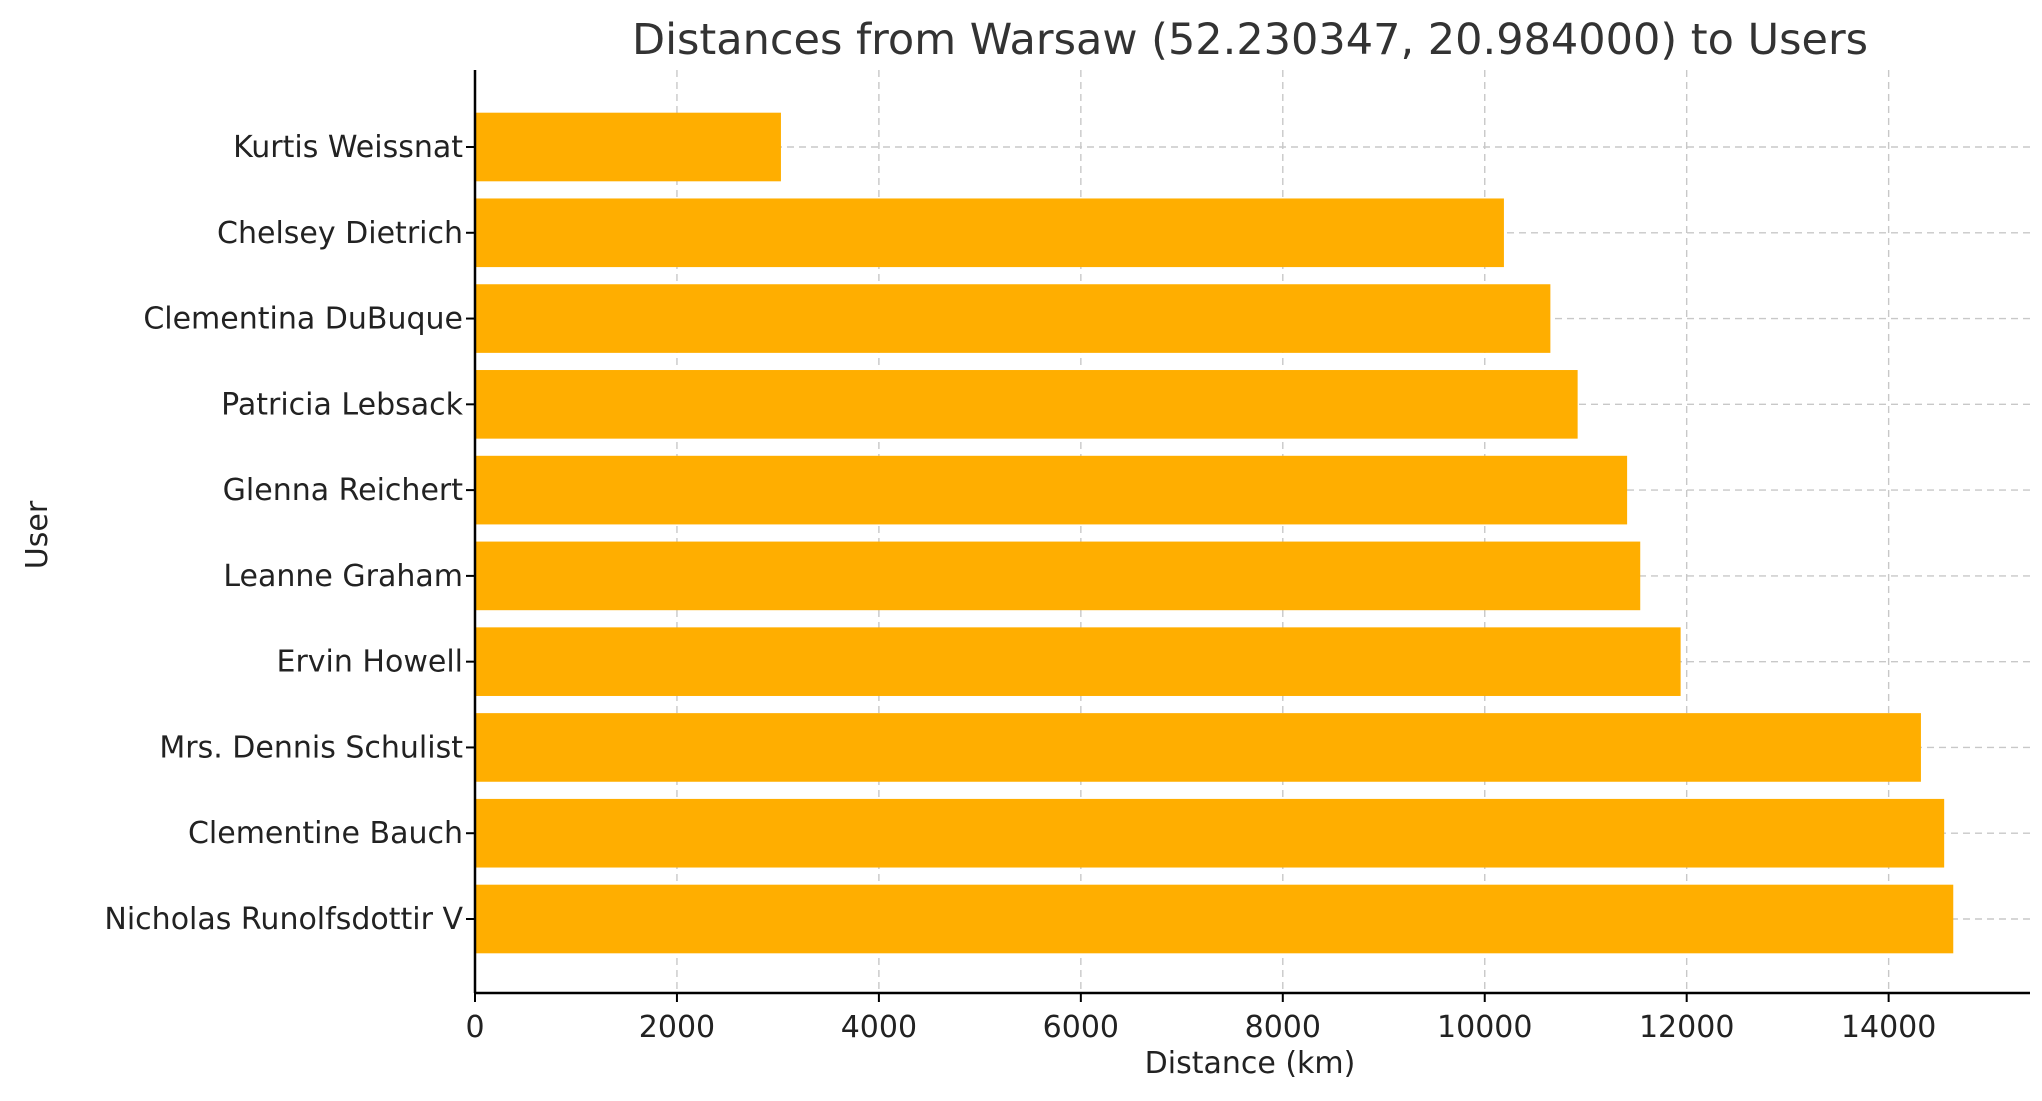 The height and width of the screenshot is (1101, 2042). Describe the element at coordinates (325, 833) in the screenshot. I see `y-tick-label: Clementine Bauch` at that location.